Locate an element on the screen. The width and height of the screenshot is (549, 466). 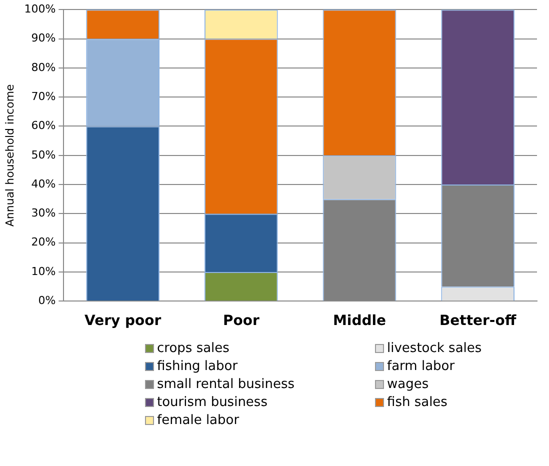
y-tick-label: 40% is located at coordinates (43, 183).